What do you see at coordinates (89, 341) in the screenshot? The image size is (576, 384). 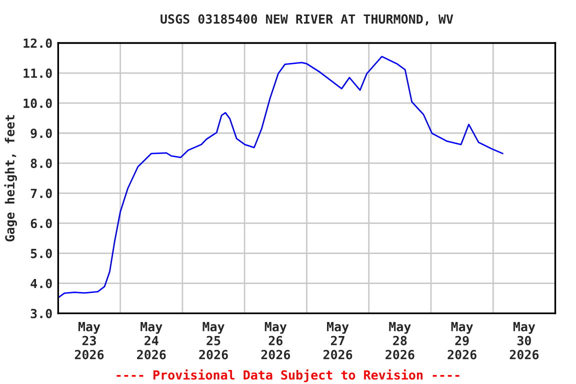 I see `x-tick-label: May 23 2026` at bounding box center [89, 341].